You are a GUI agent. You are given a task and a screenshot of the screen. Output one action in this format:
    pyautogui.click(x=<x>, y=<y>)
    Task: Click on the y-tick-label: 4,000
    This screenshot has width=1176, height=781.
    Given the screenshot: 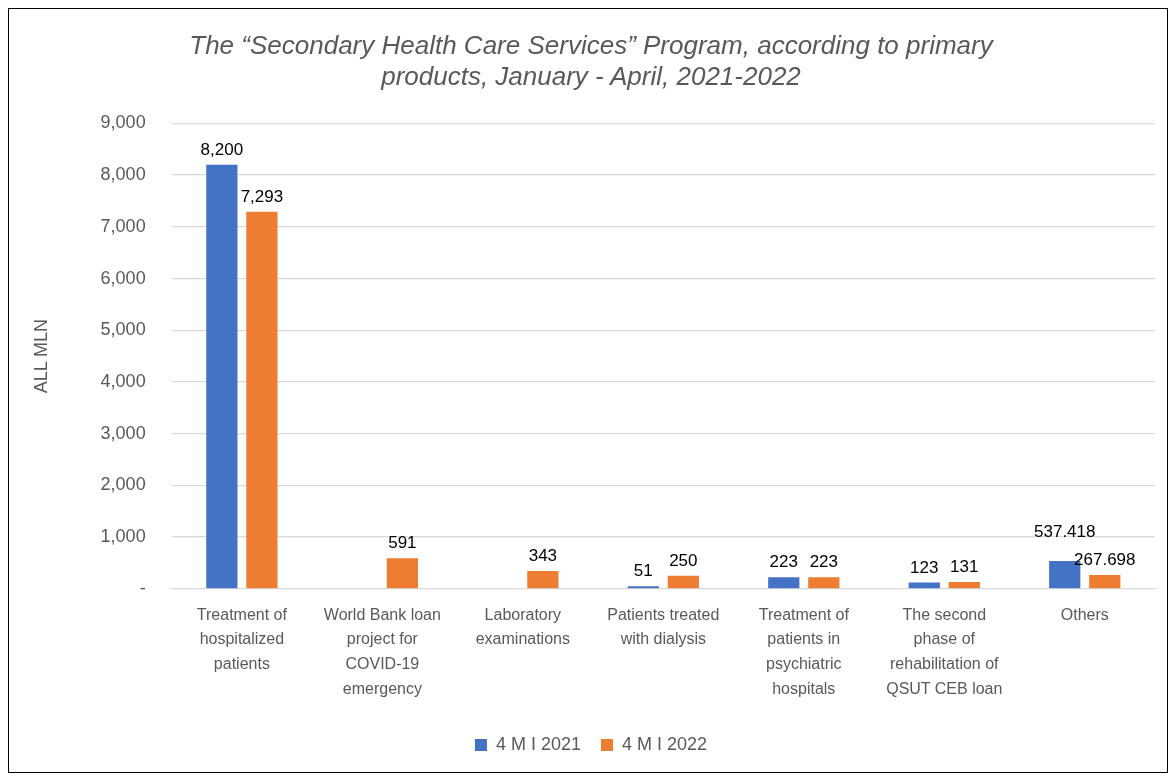 What is the action you would take?
    pyautogui.click(x=123, y=380)
    